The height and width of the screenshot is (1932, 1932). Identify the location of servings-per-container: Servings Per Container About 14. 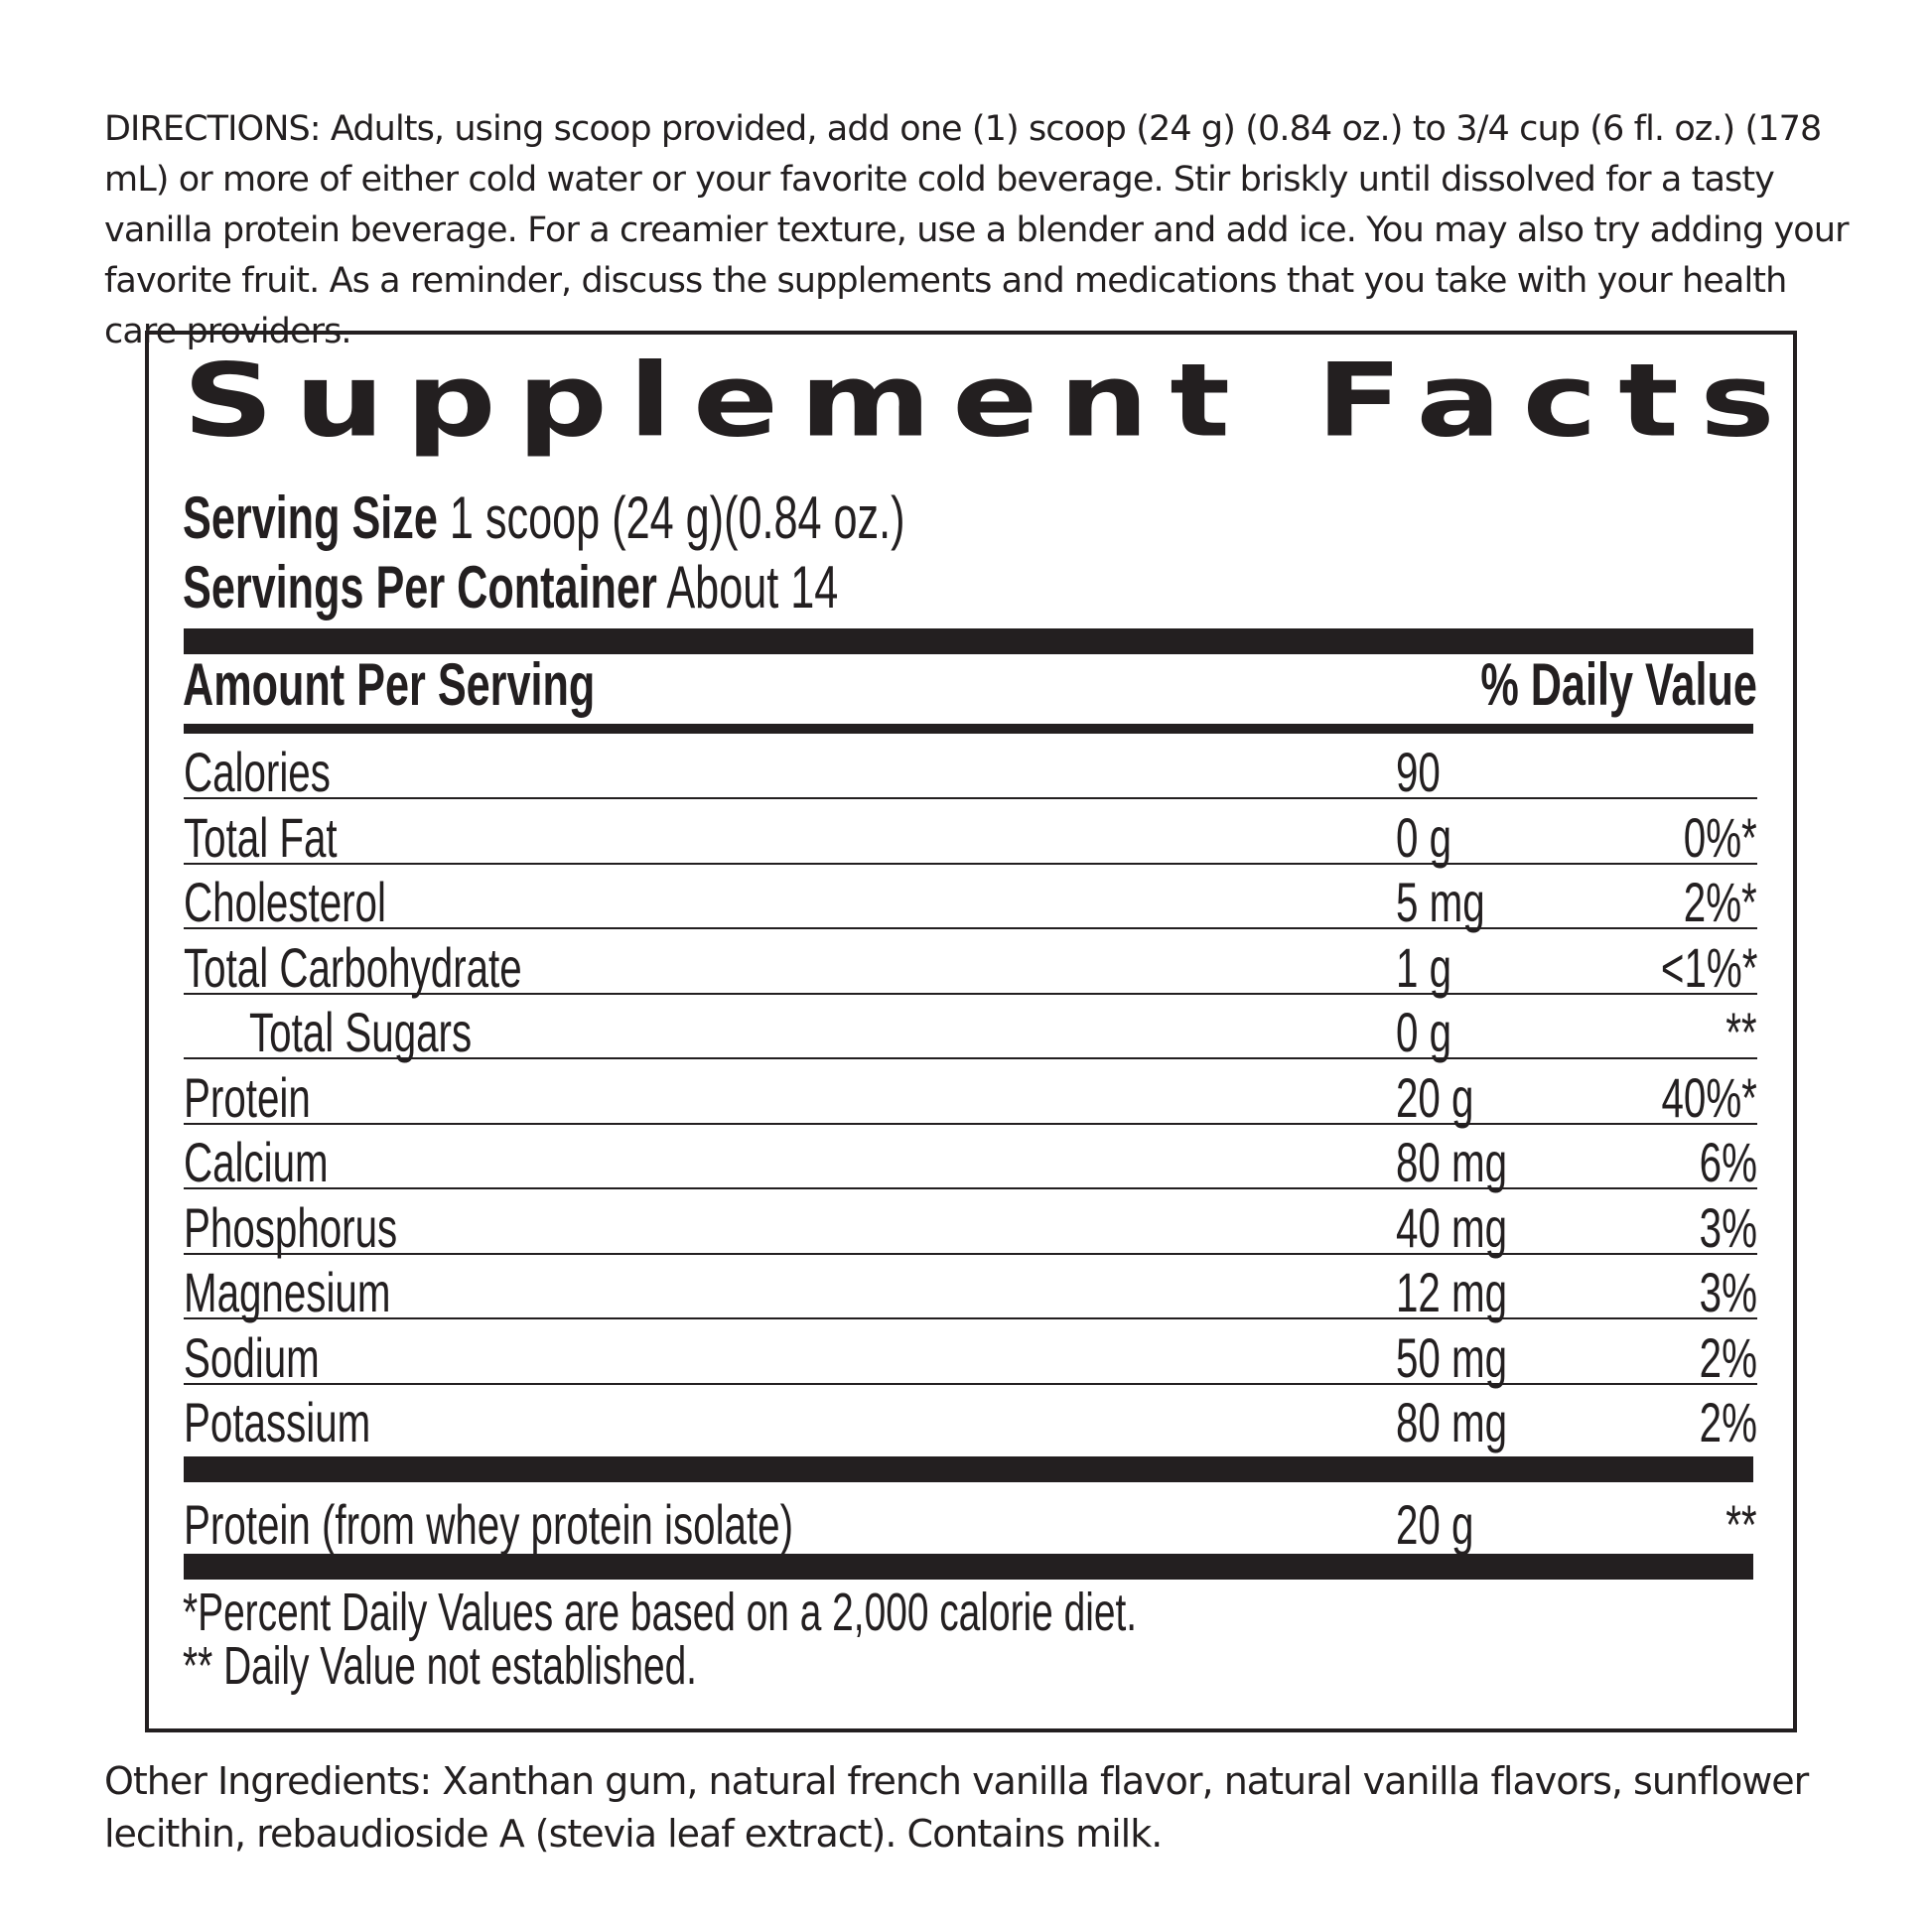
(511, 587).